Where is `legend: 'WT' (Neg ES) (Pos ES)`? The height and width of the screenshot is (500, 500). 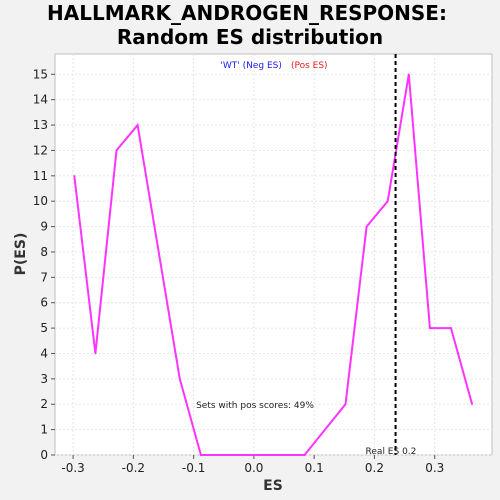
legend: 'WT' (Neg ES) (Pos ES) is located at coordinates (273, 62).